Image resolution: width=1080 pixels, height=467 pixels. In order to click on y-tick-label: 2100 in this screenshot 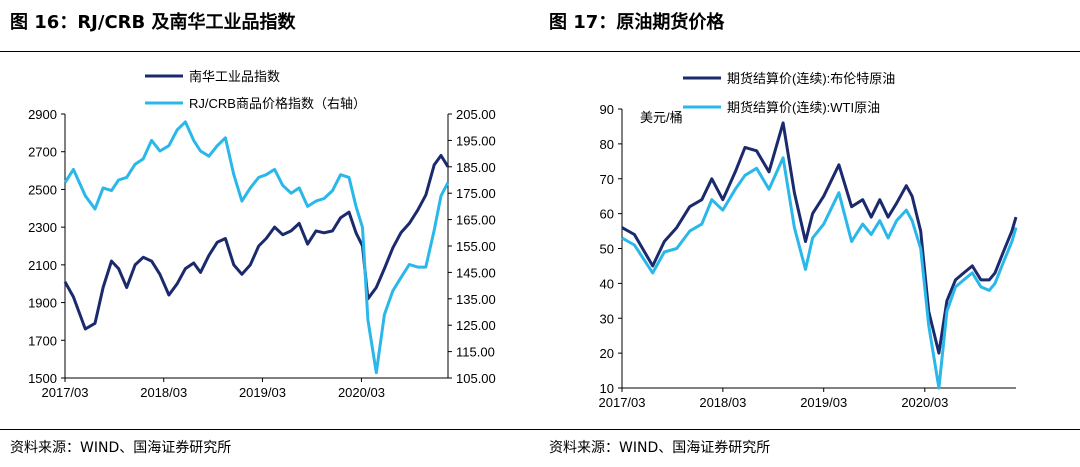, I will do `click(42, 265)`.